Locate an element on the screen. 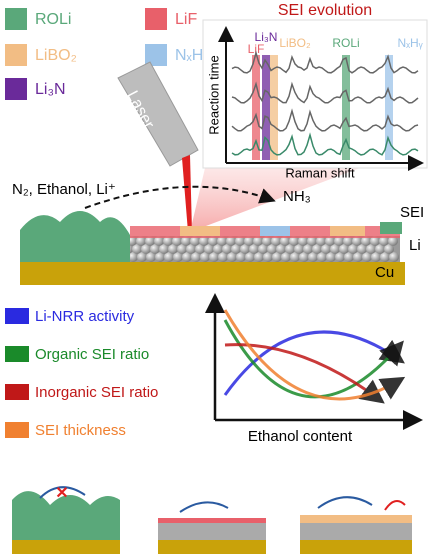  bottom-scenes: ✕ is located at coordinates (212, 519).